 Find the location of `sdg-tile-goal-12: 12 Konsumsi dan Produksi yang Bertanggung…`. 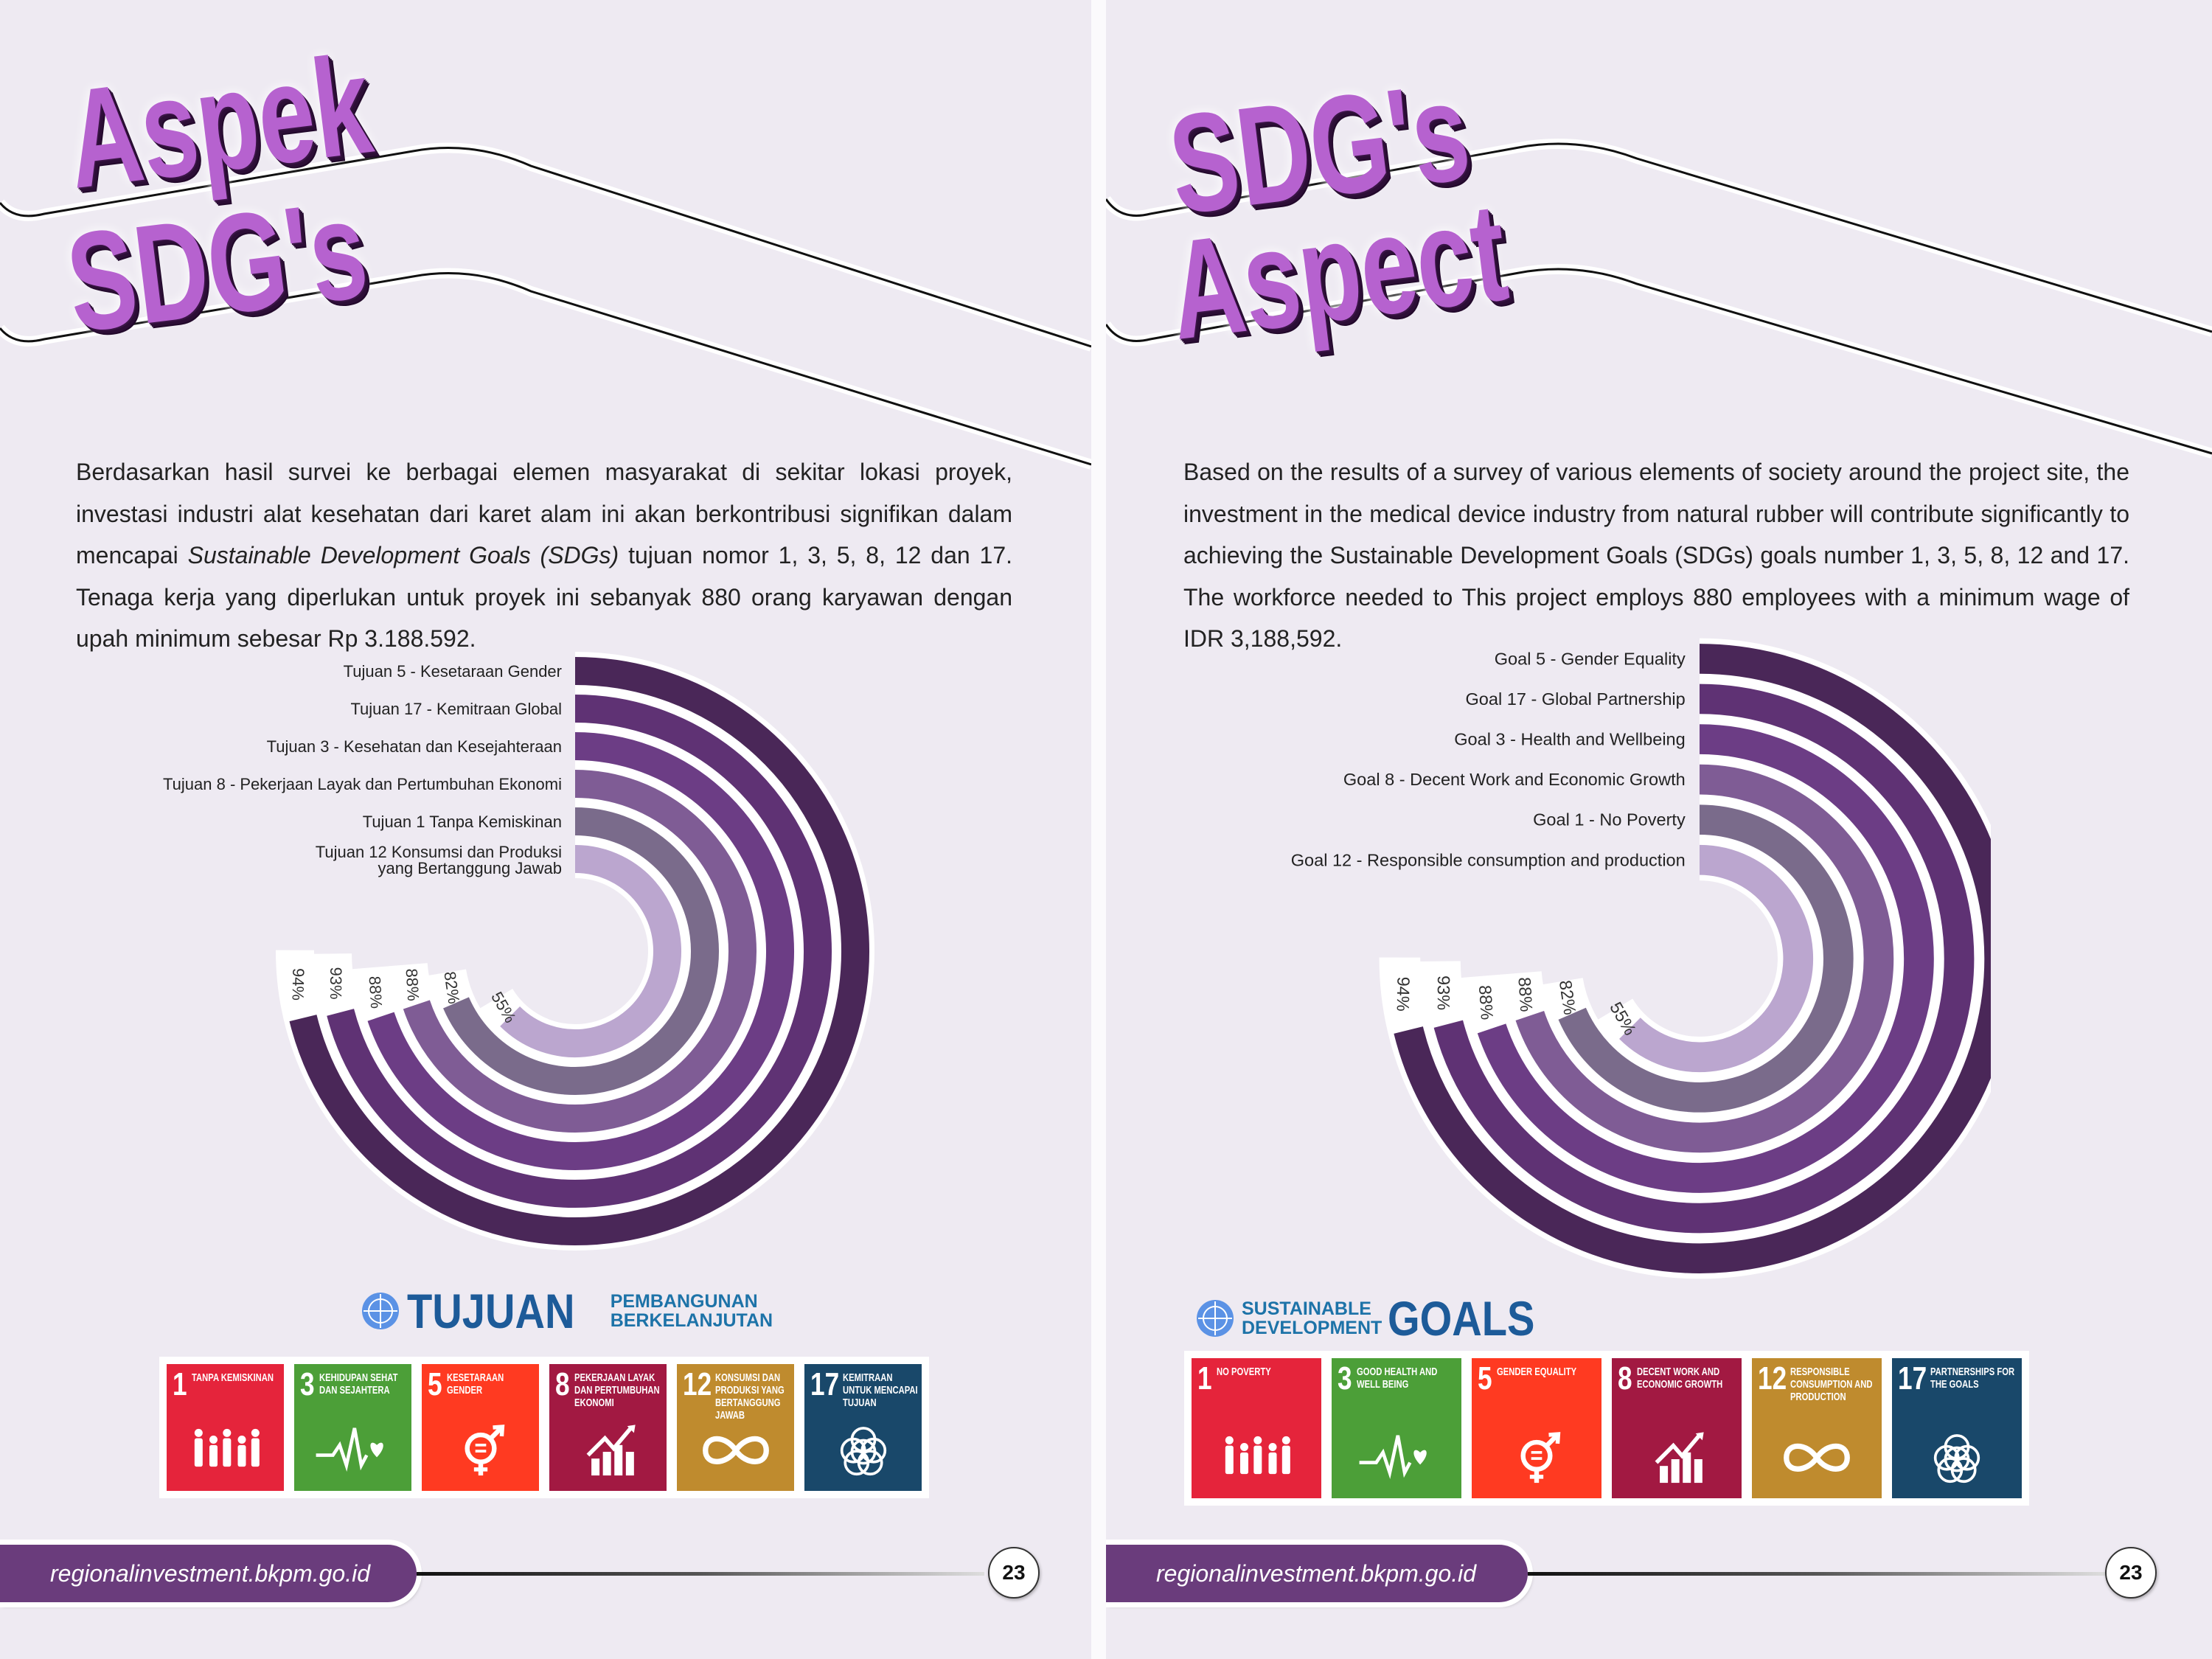

sdg-tile-goal-12: 12 Konsumsi dan Produksi yang Bertanggung… is located at coordinates (735, 1427).